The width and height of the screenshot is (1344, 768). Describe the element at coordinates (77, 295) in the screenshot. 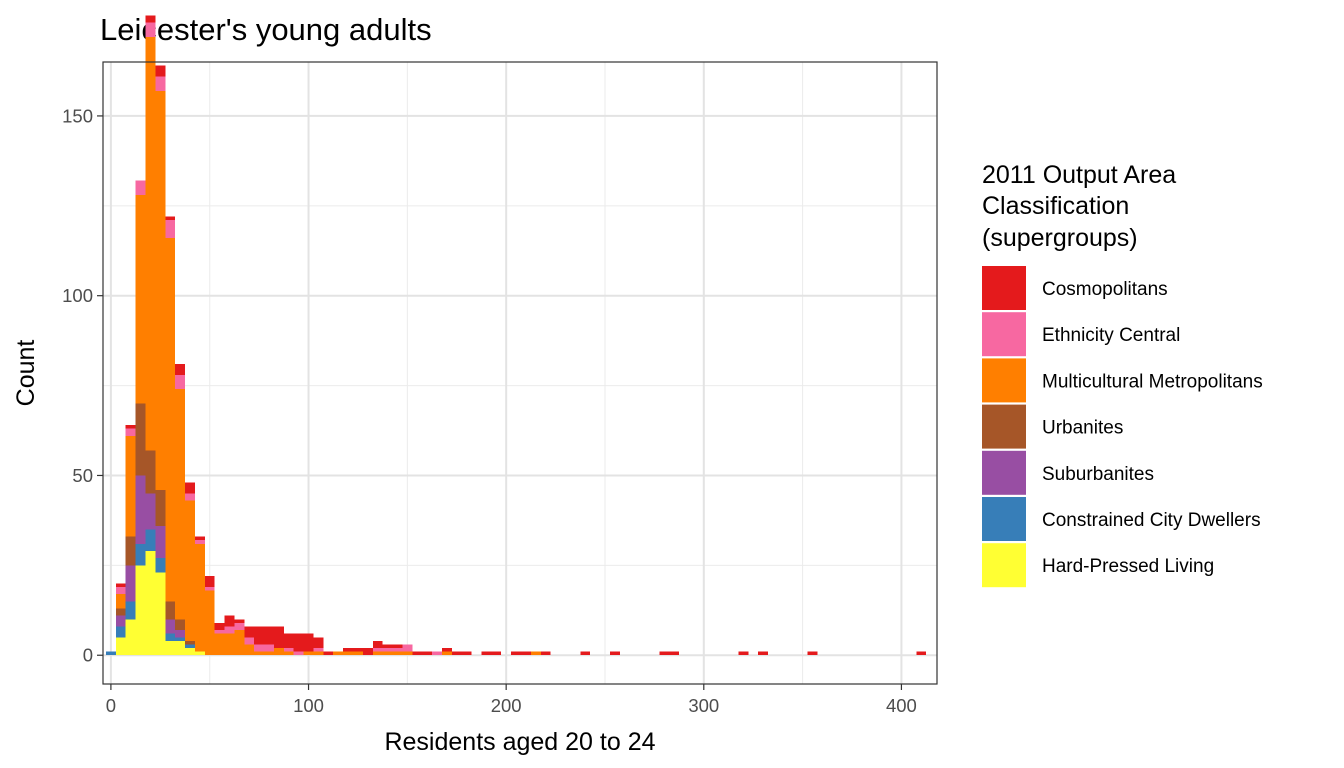

I see `y-tick-label: 100` at that location.